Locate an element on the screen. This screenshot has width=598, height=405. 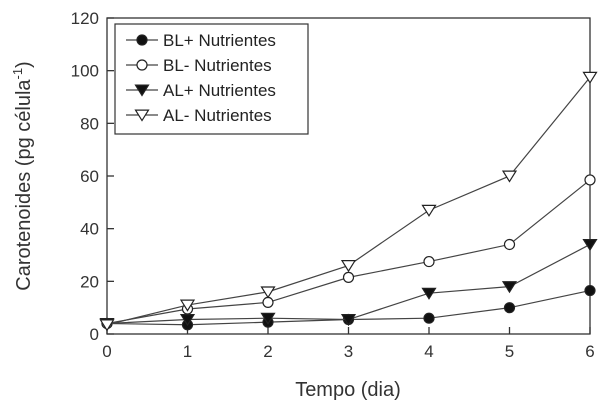
y-tick-label: 40 is located at coordinates (89, 229).